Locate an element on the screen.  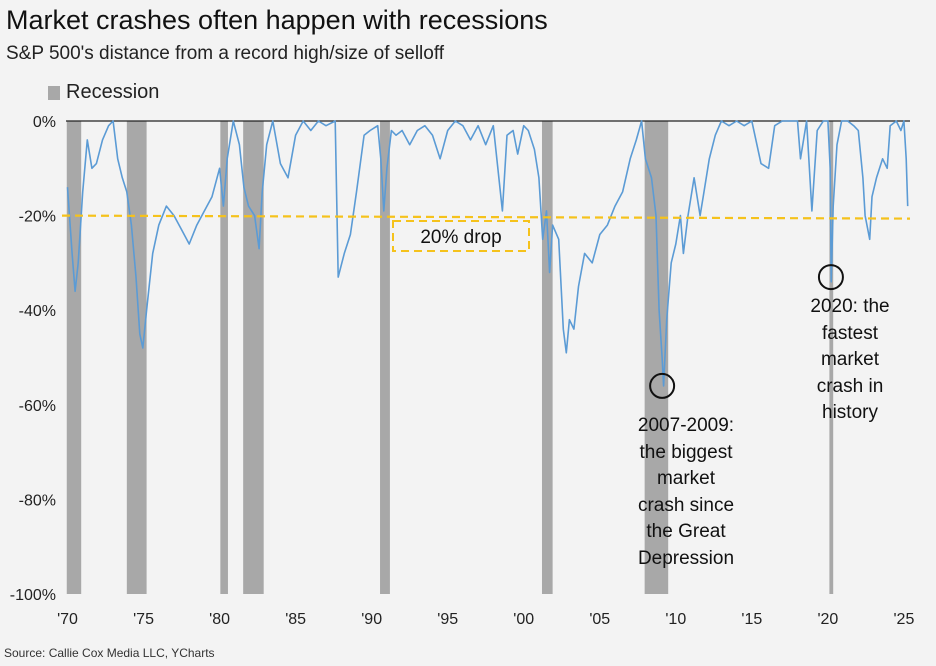
legend-label-recession: Recession is located at coordinates (113, 92).